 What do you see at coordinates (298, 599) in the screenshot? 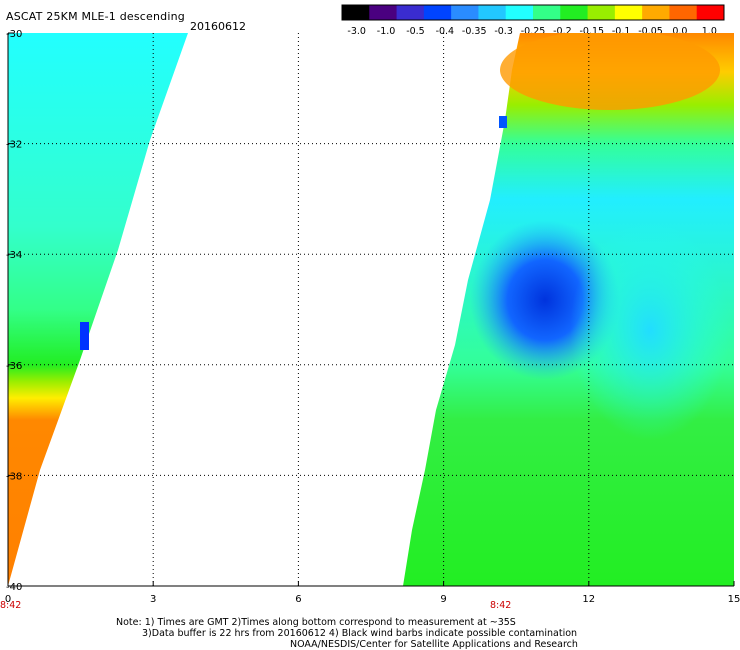
I see `x-tick-label: 6` at bounding box center [298, 599].